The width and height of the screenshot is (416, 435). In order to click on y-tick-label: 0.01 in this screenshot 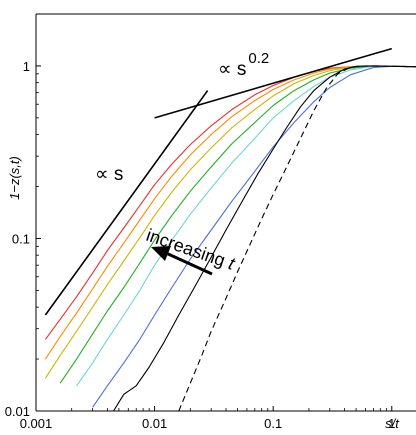, I will do `click(17, 411)`.